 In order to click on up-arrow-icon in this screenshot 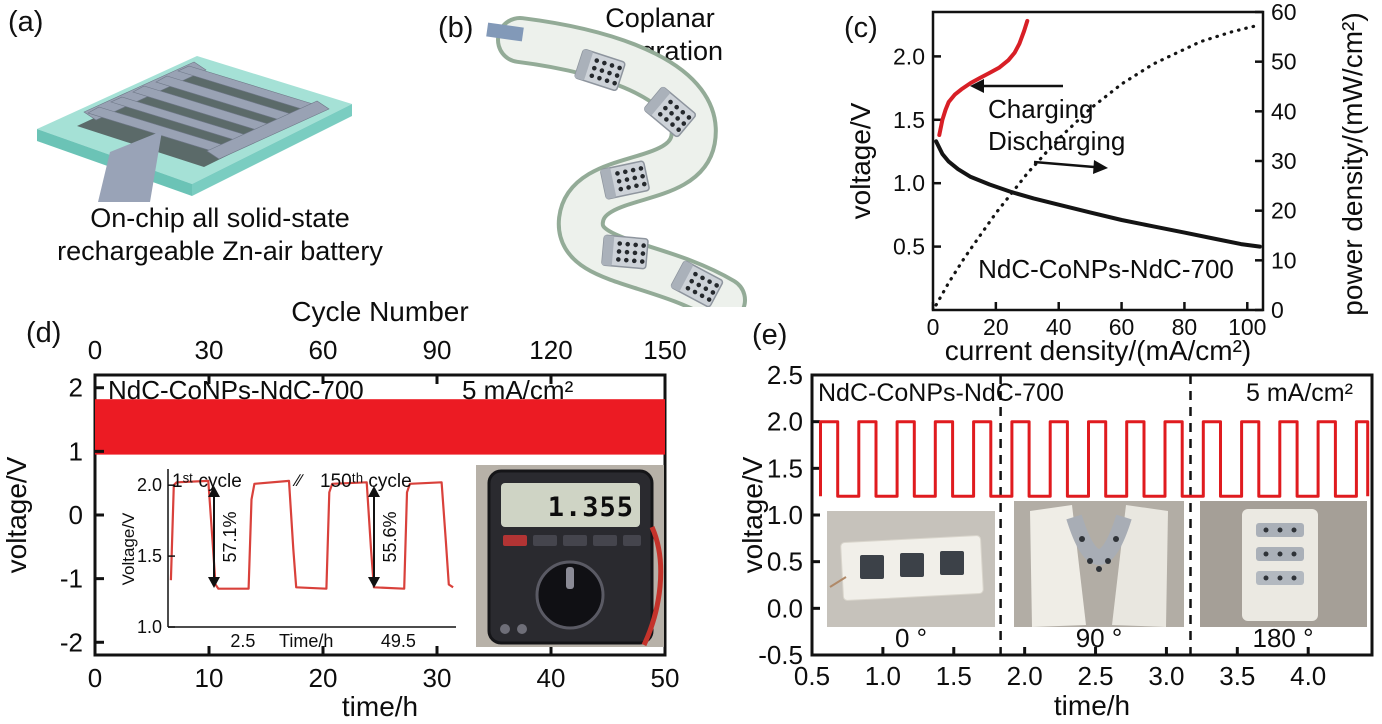, I will do `click(374, 491)`.